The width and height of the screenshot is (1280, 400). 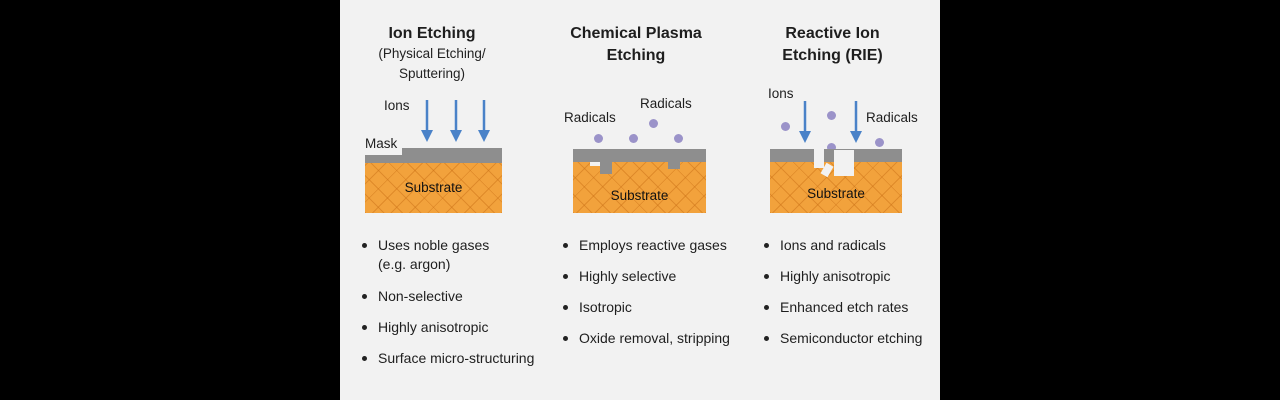 I want to click on bullet-item: Surface micro-structuring, so click(x=466, y=358).